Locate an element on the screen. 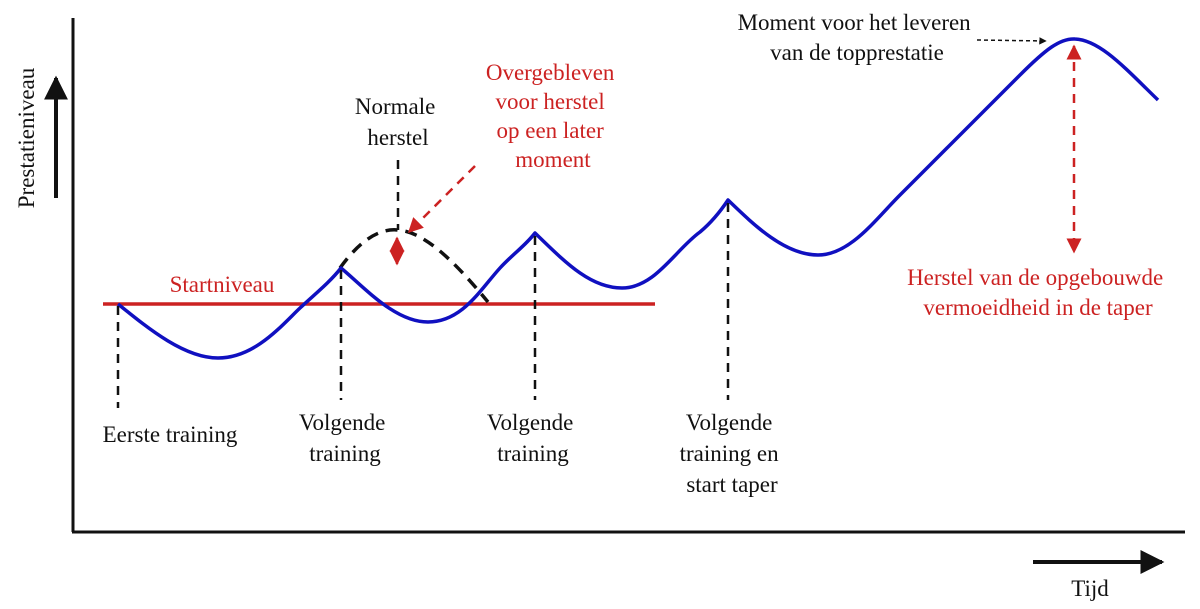 Image resolution: width=1200 pixels, height=609 pixels. remaining-recovery-line-1: Overgebleven is located at coordinates (550, 72).